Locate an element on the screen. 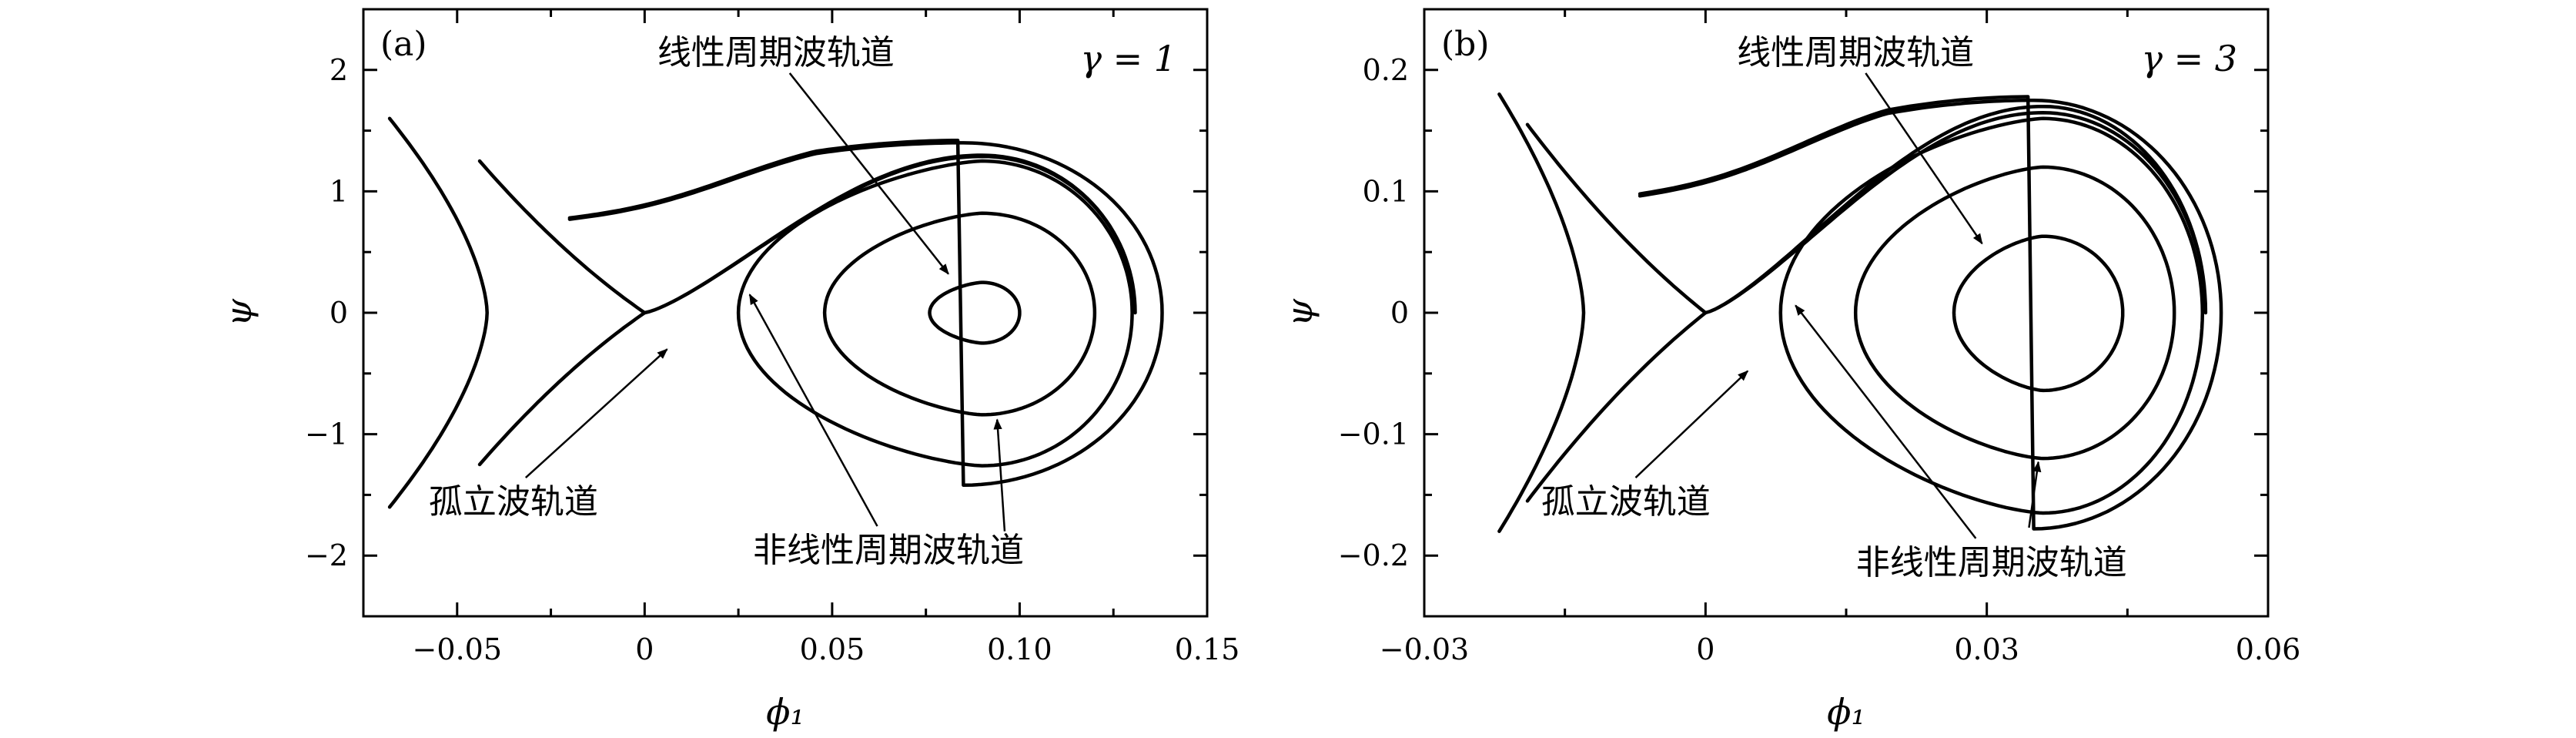 Image resolution: width=2576 pixels, height=738 pixels. y-tick-label: 0.1 is located at coordinates (1386, 191).